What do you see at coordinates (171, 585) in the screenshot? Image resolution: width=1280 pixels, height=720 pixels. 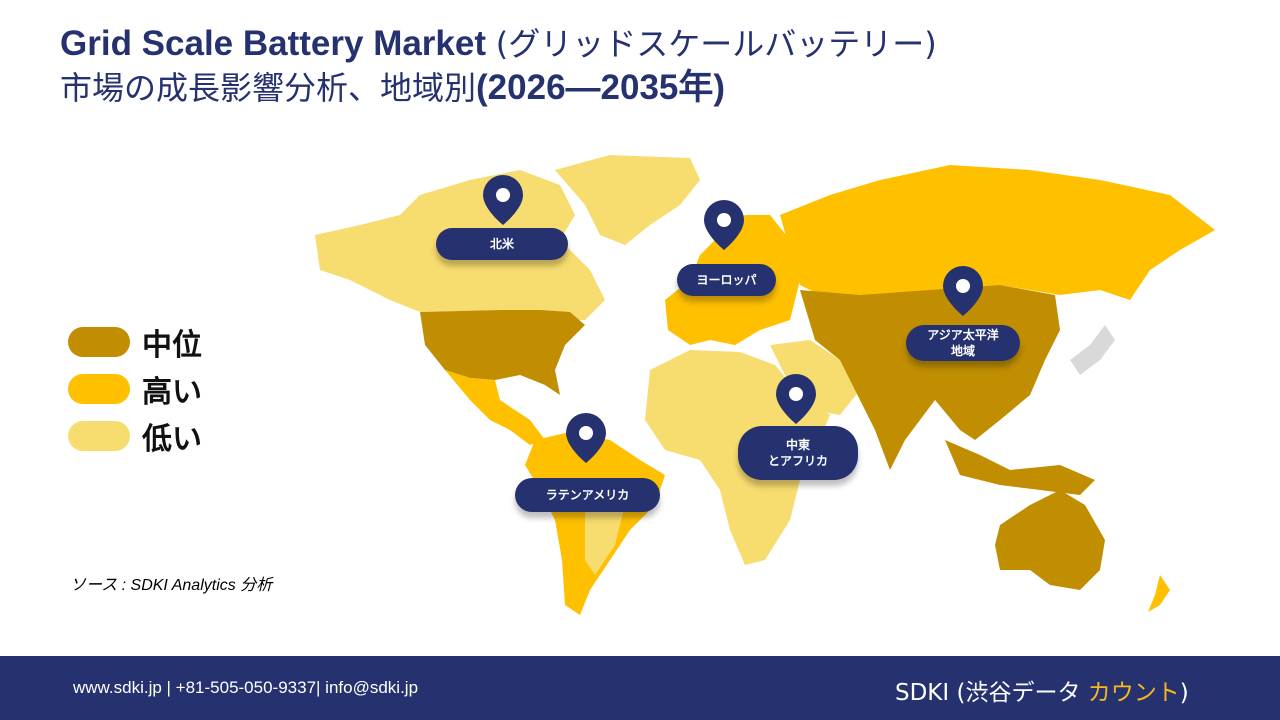 I see `source-note: ソース : SDKI Analytics 分析` at bounding box center [171, 585].